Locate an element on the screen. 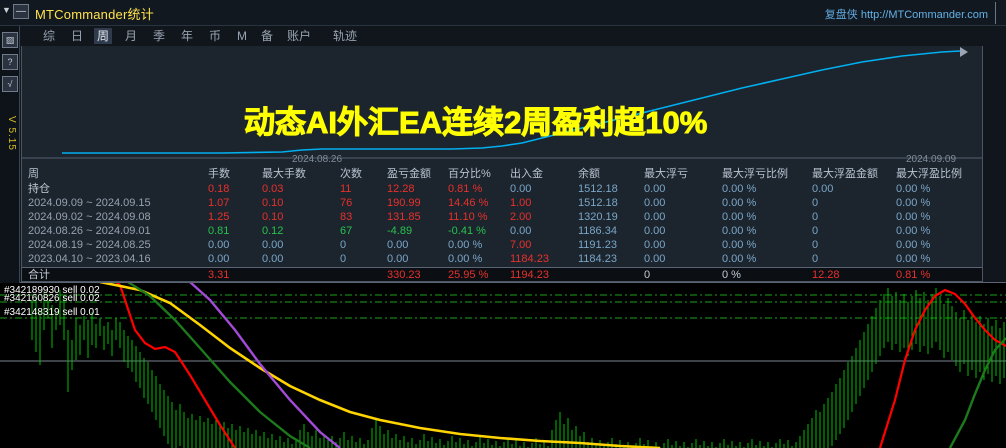  column-header: 盈亏金额 is located at coordinates (409, 174).